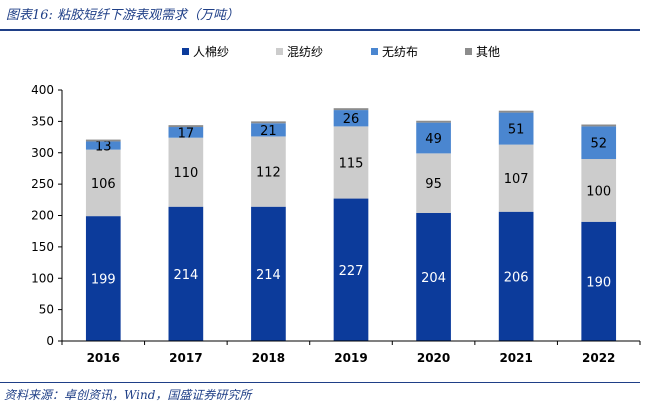  Describe the element at coordinates (350, 358) in the screenshot. I see `x-tick-label: 2019` at that location.